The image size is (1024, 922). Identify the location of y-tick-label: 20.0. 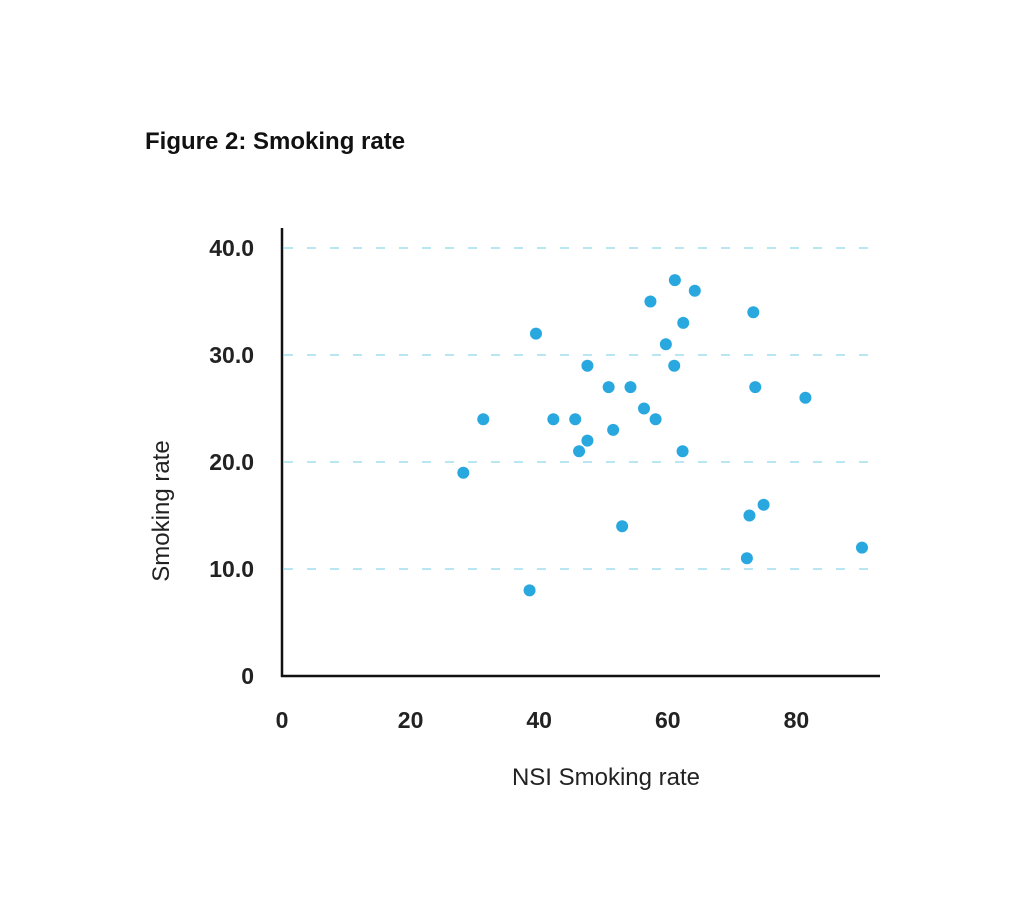
(231, 462).